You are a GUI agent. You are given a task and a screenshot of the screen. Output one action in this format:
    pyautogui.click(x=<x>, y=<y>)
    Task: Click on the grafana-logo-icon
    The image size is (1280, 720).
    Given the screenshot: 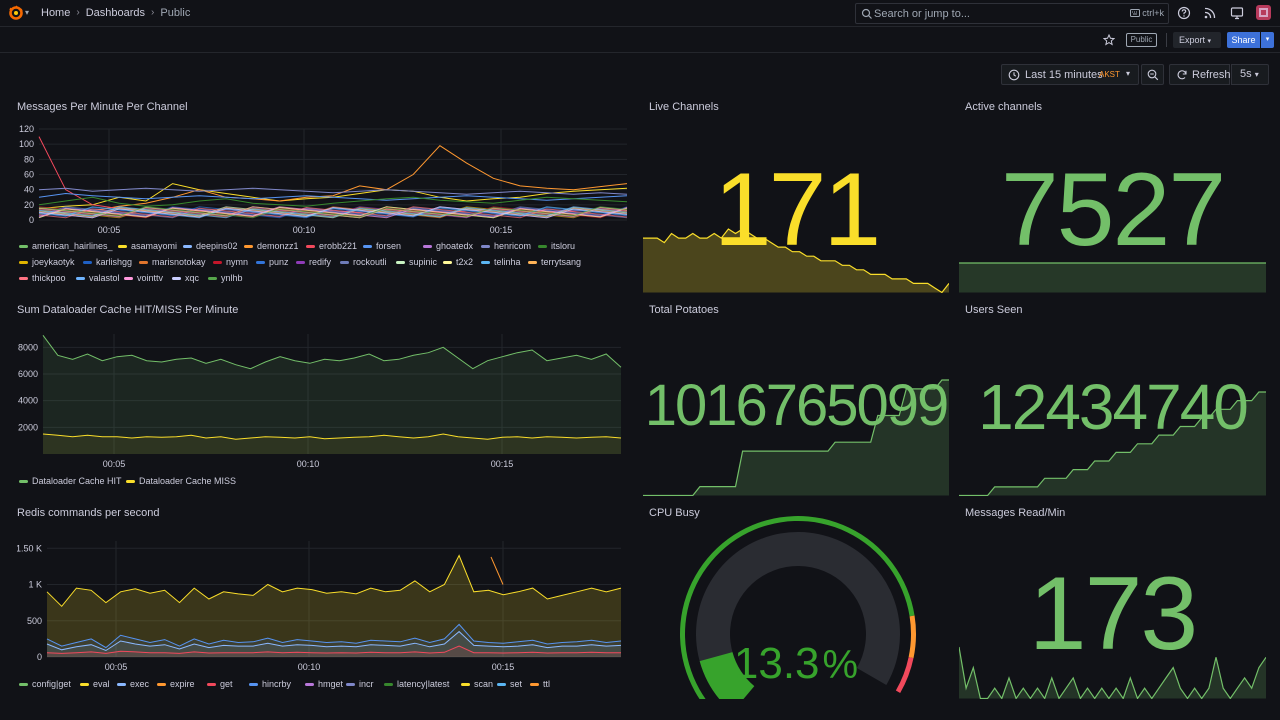 What is the action you would take?
    pyautogui.click(x=16, y=13)
    